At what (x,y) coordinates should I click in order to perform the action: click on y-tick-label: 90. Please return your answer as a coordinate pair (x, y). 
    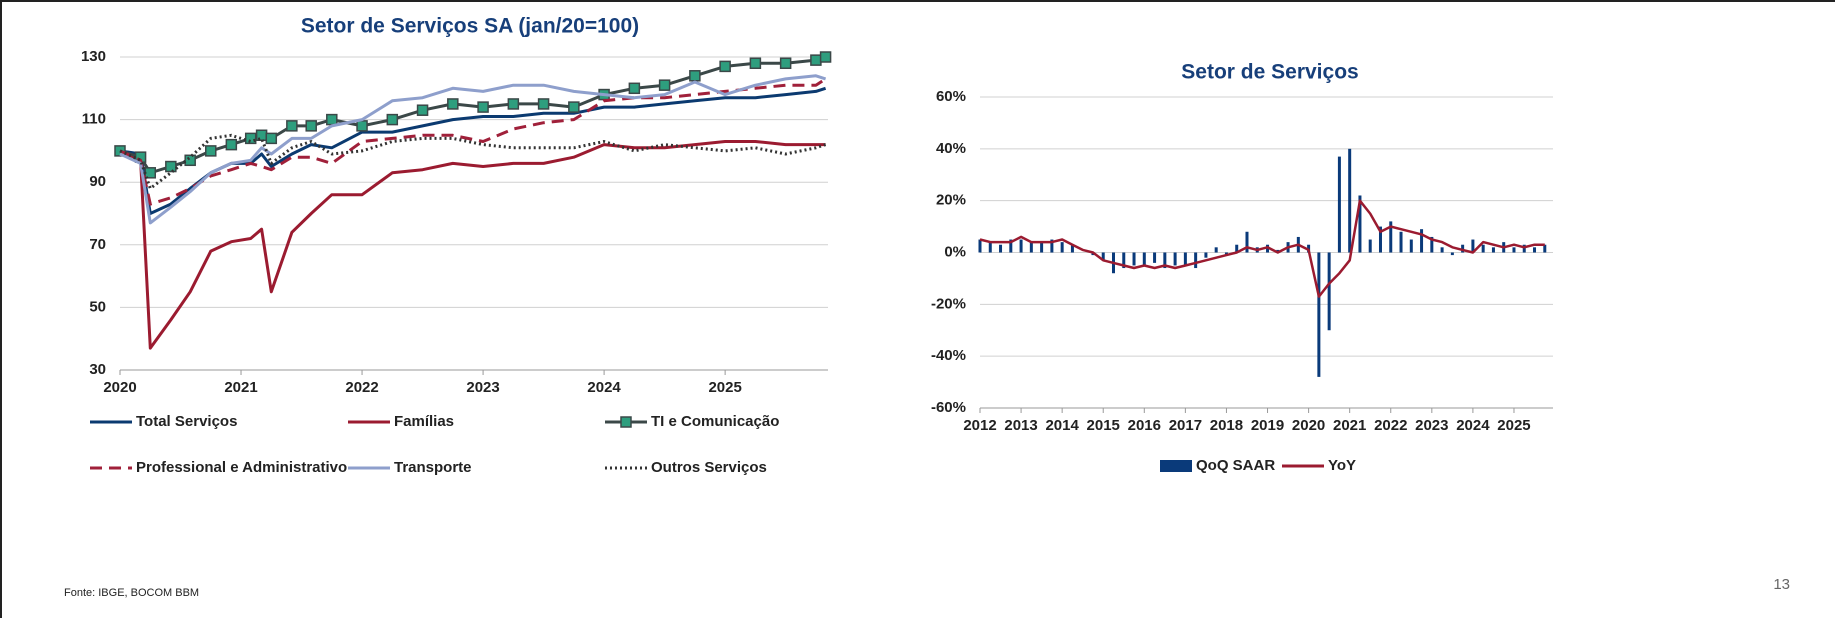
    Looking at the image, I should click on (97, 181).